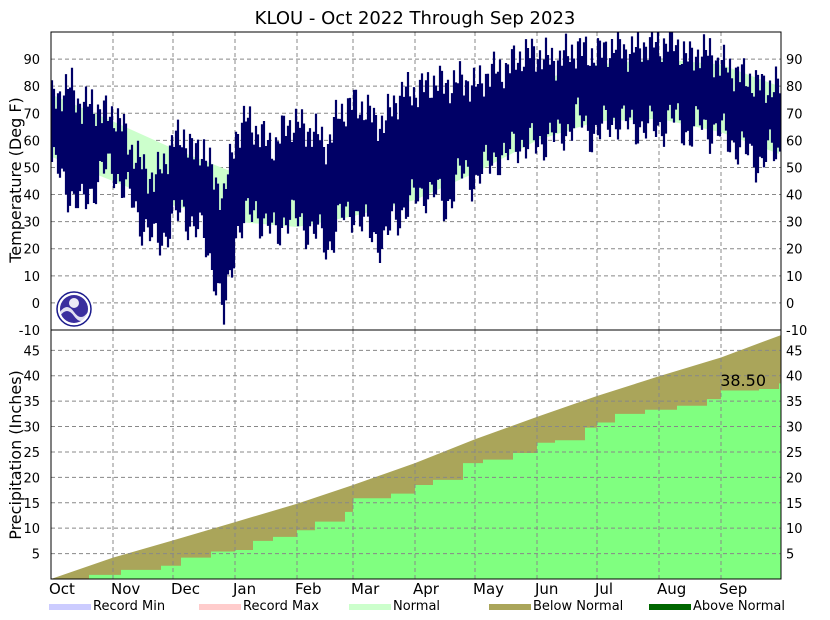 The height and width of the screenshot is (620, 830). What do you see at coordinates (15, 180) in the screenshot?
I see `temperature-y-axis-label: Temperature (Deg F)` at bounding box center [15, 180].